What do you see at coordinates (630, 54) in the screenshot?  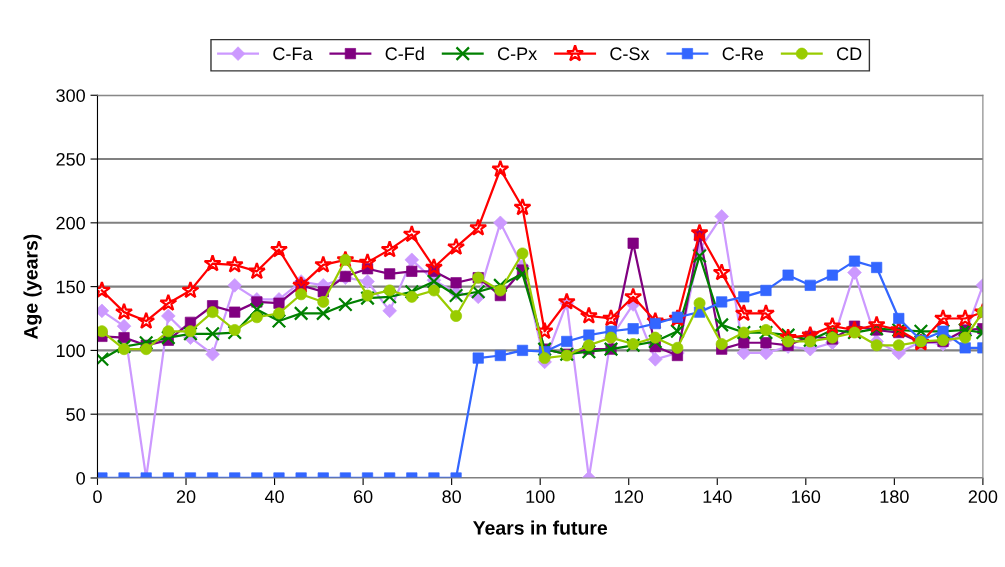 I see `legend-label: C-Sx` at bounding box center [630, 54].